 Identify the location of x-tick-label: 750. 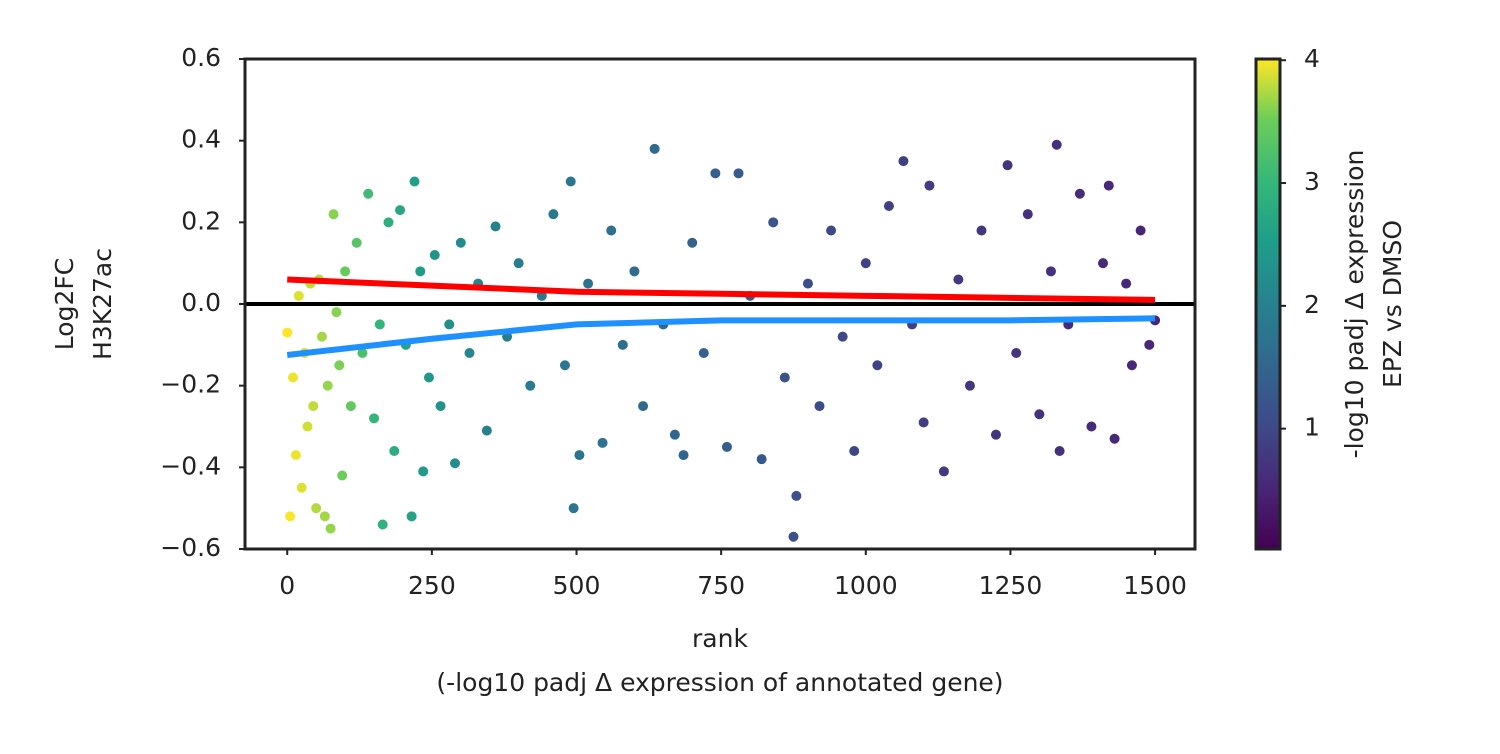
(721, 585).